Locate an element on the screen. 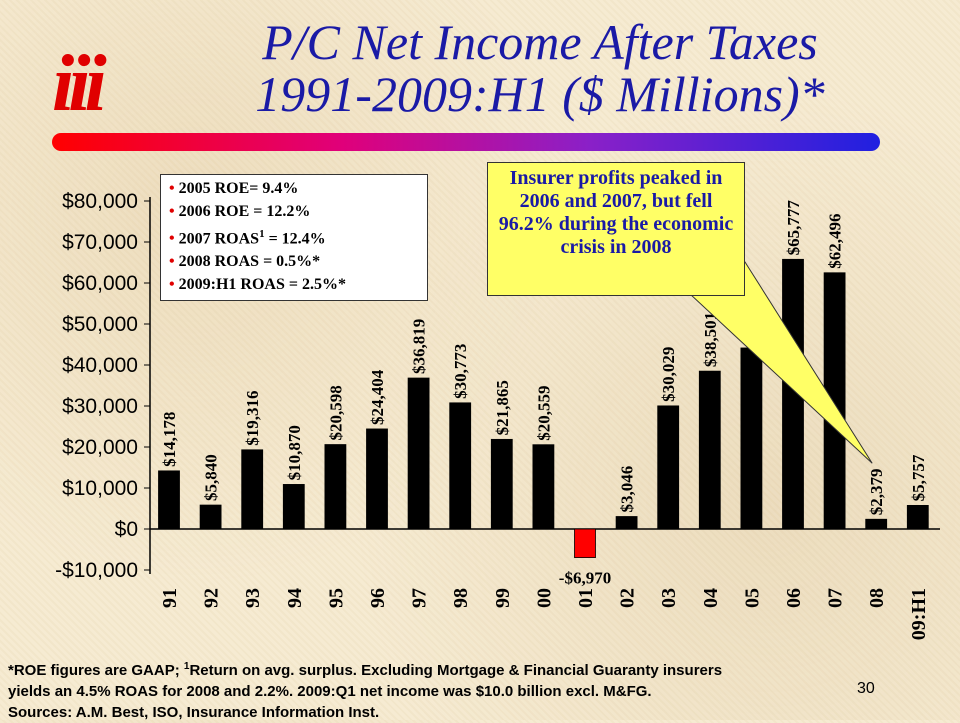 This screenshot has height=723, width=960. stats-item: • 2006 ROE = 12.2% is located at coordinates (240, 211).